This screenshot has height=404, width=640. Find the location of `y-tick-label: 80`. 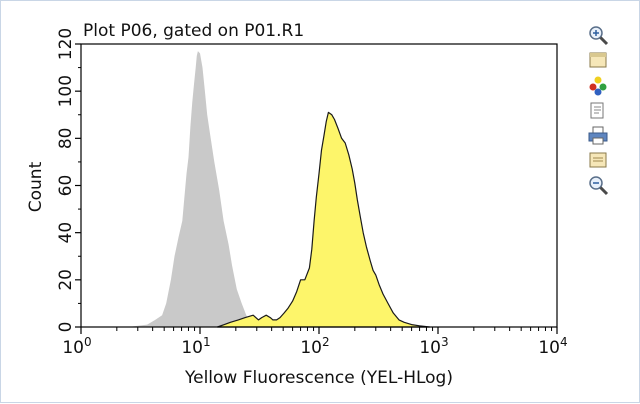

y-tick-label: 80 is located at coordinates (66, 139).